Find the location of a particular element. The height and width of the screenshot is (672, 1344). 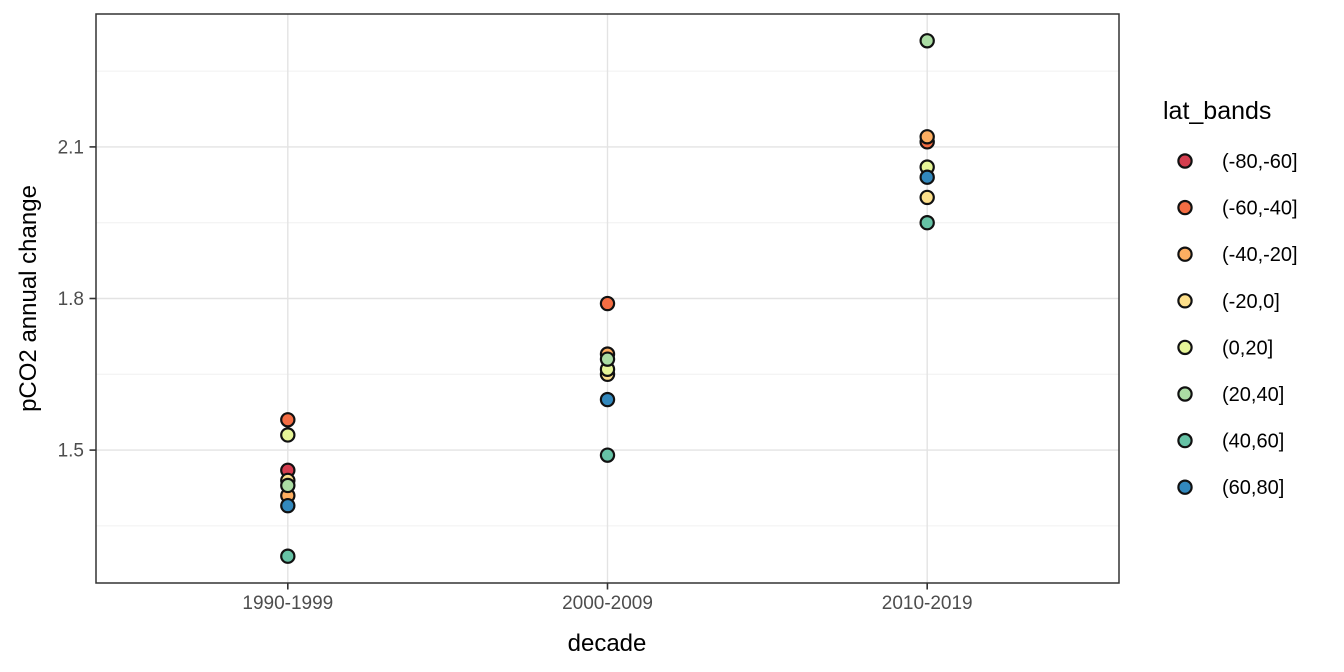

legend-item-label: (20,40] is located at coordinates (1253, 395).